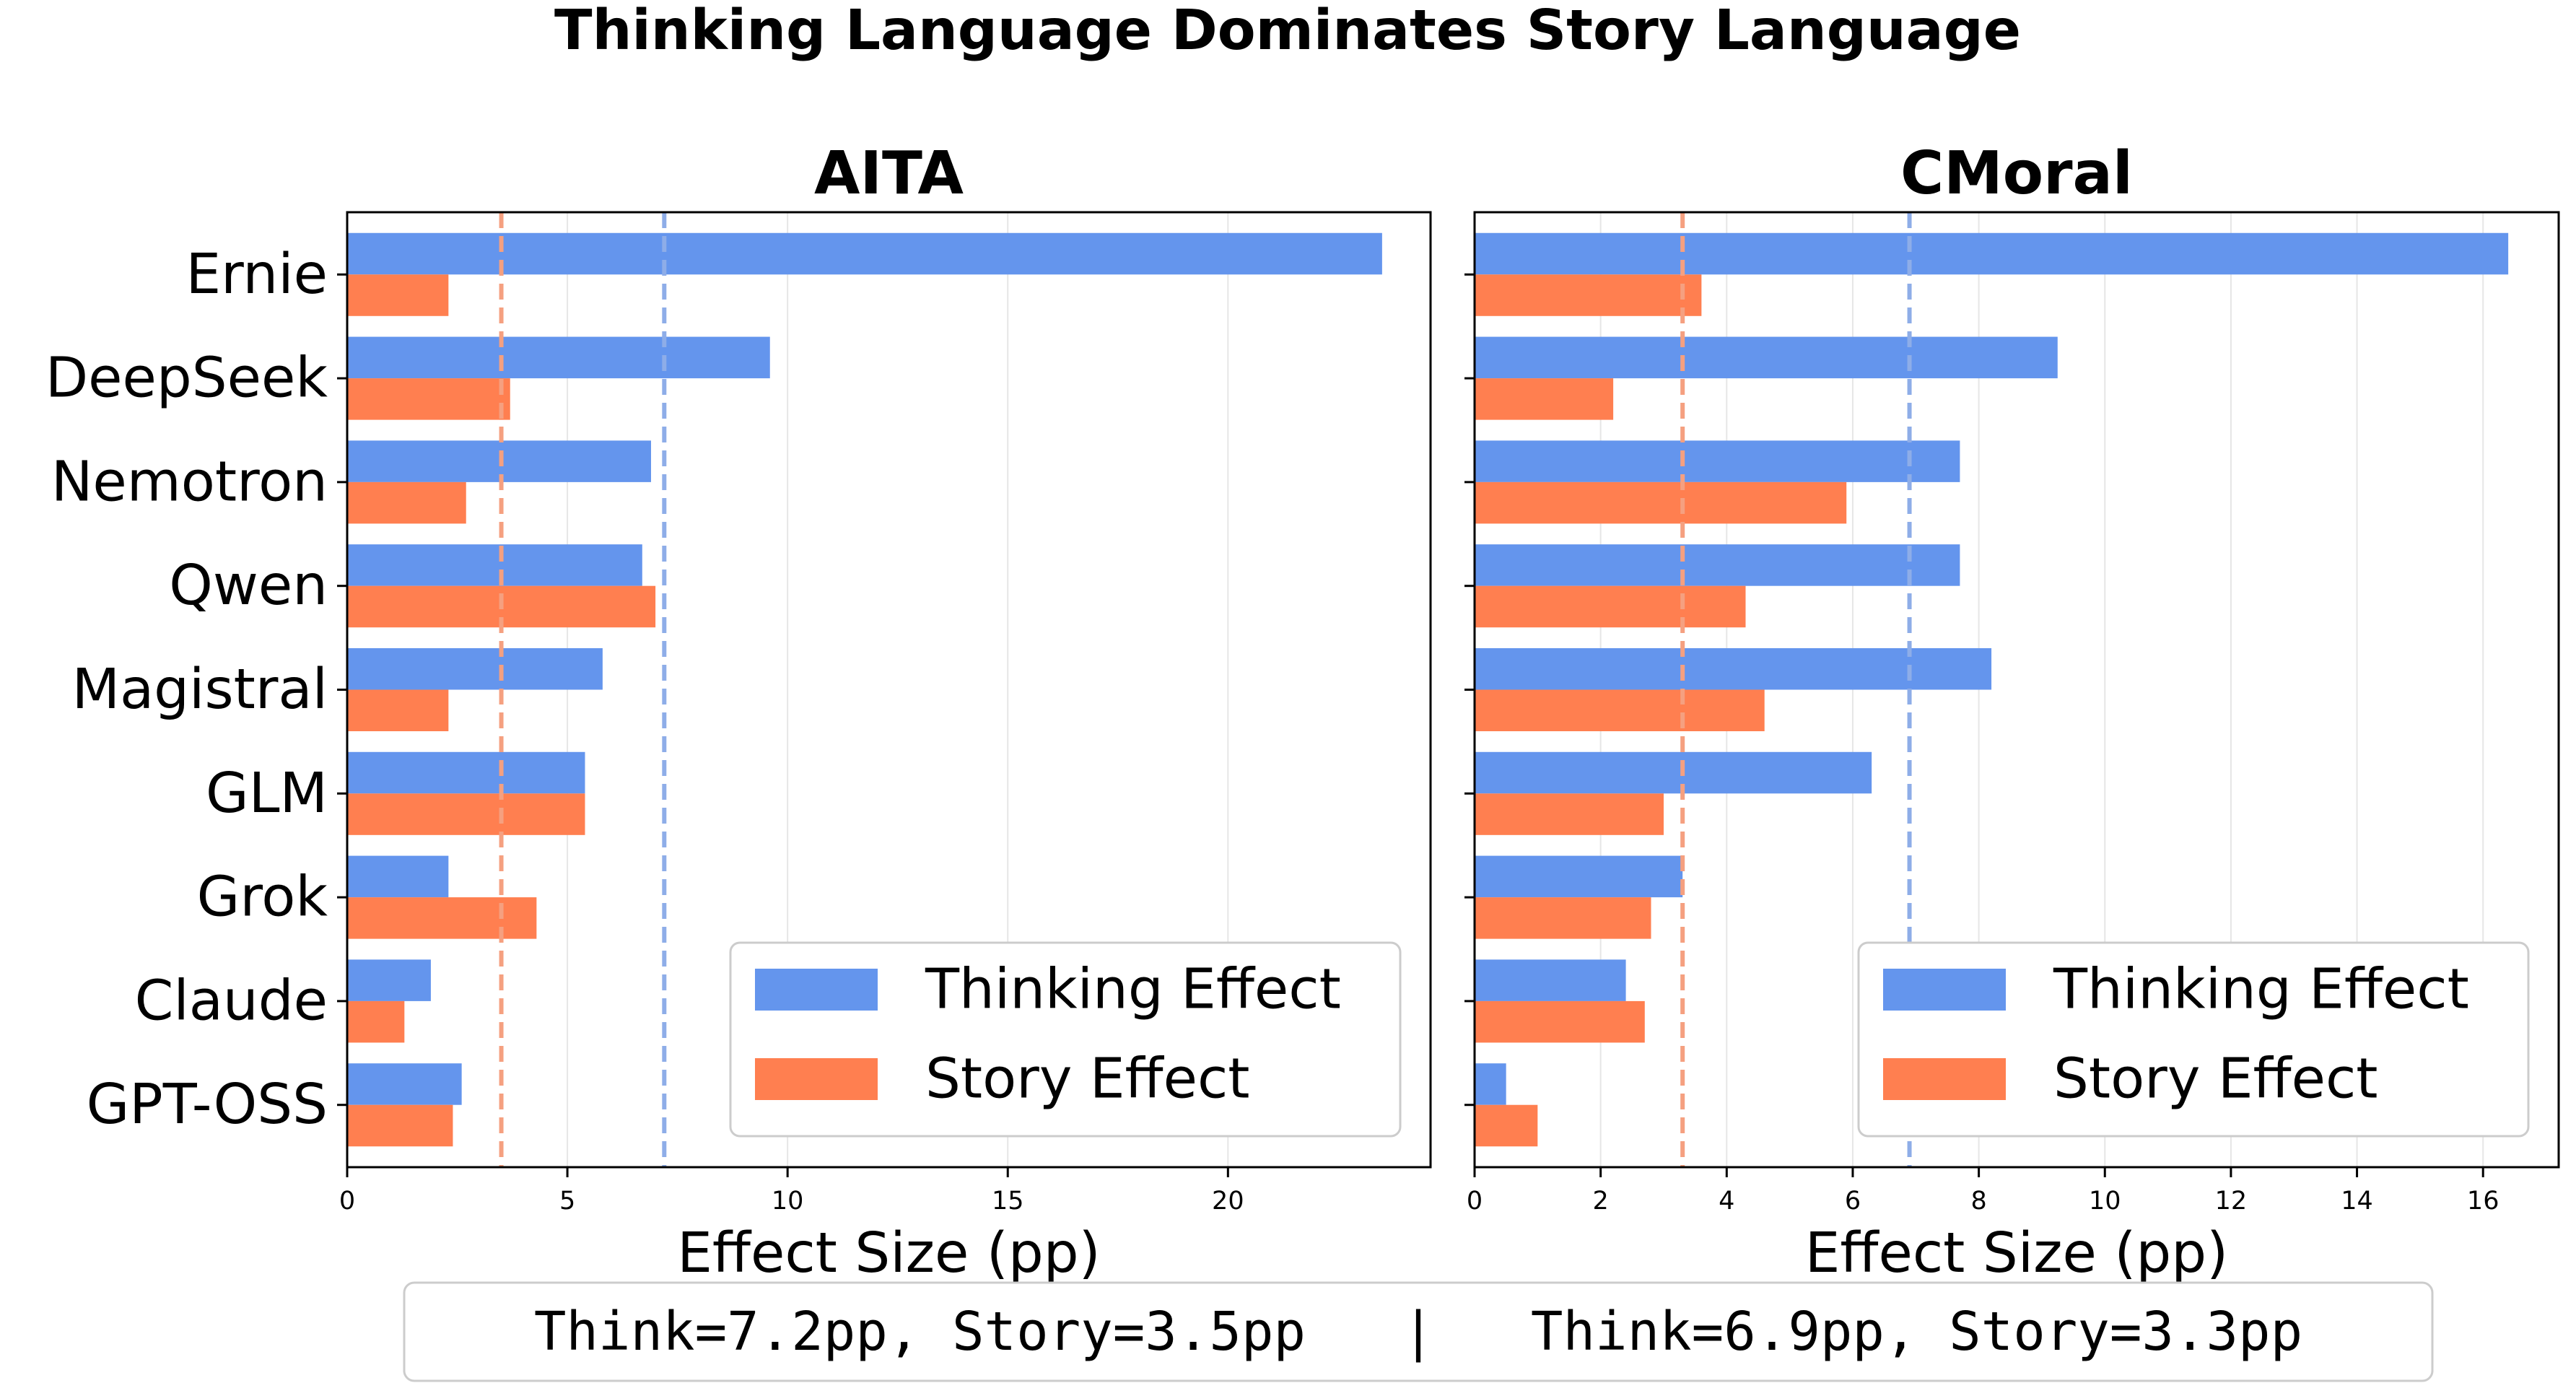  What do you see at coordinates (262, 897) in the screenshot?
I see `category-label: Grok` at bounding box center [262, 897].